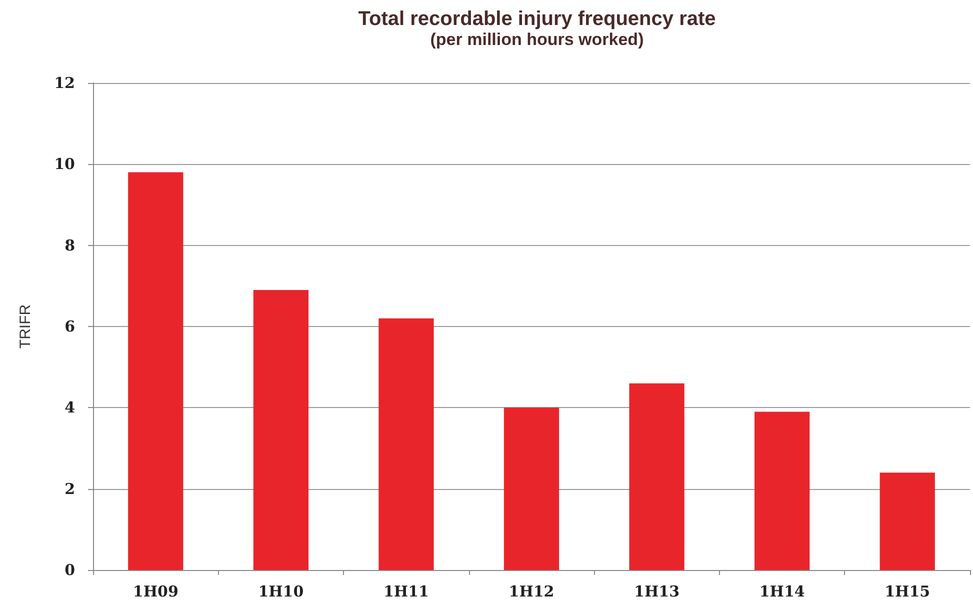 This screenshot has width=973, height=616. What do you see at coordinates (155, 591) in the screenshot?
I see `x-tick-label: 1H09` at bounding box center [155, 591].